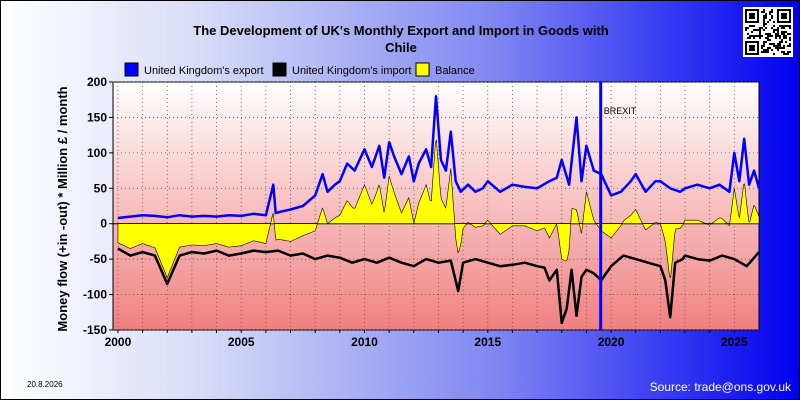 The height and width of the screenshot is (400, 800). What do you see at coordinates (487, 342) in the screenshot?
I see `x-tick-label: 2015` at bounding box center [487, 342].